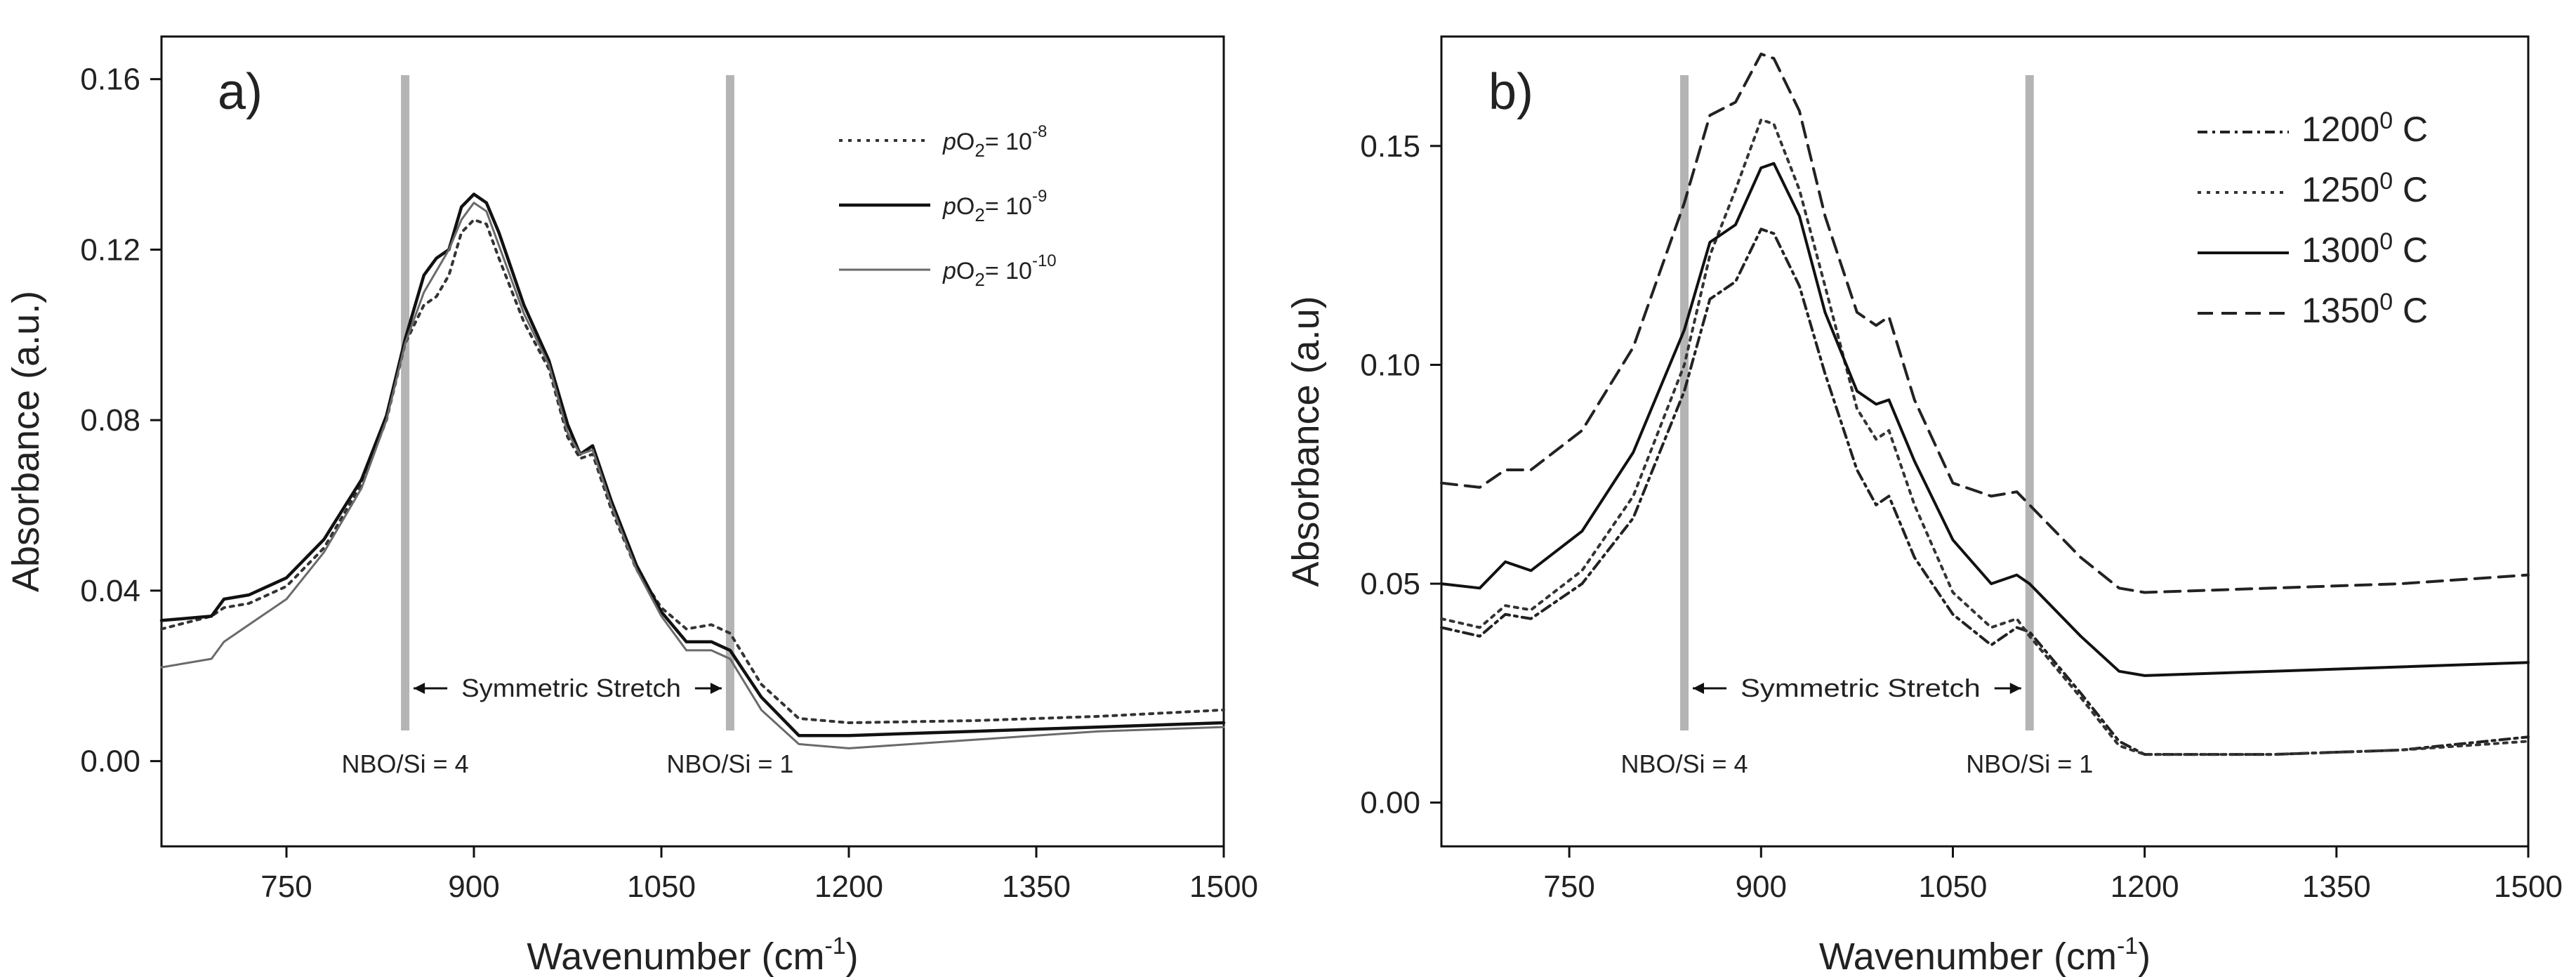 The width and height of the screenshot is (2576, 977). What do you see at coordinates (110, 591) in the screenshot?
I see `y-tick-label: 0.04` at bounding box center [110, 591].